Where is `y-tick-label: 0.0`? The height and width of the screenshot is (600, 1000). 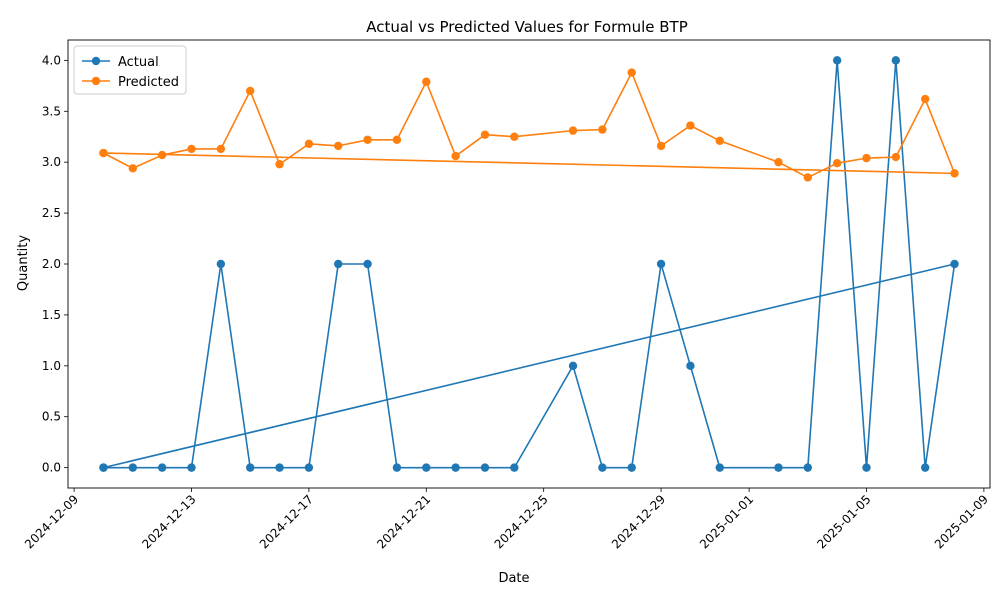 y-tick-label: 0.0 is located at coordinates (51, 468).